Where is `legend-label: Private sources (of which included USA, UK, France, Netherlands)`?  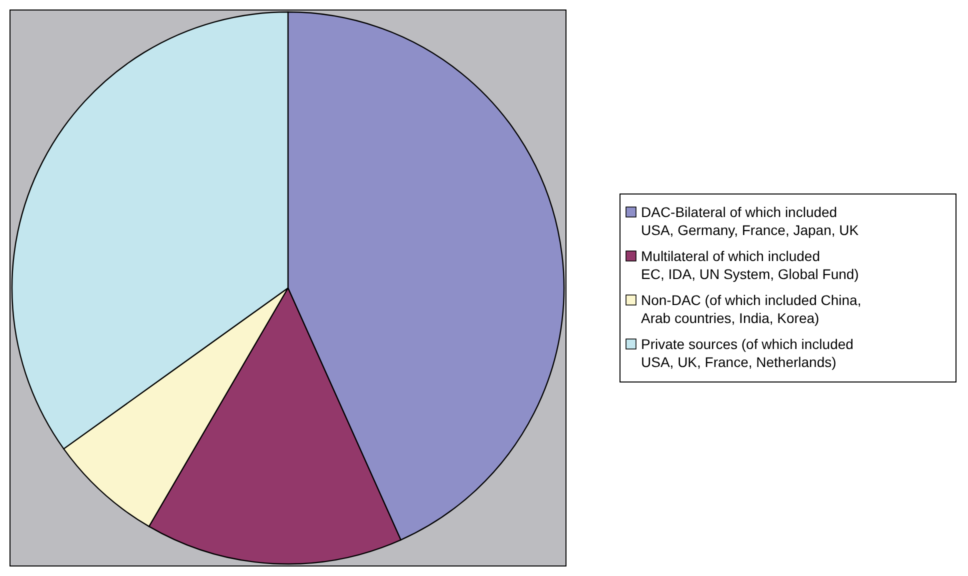
legend-label: Private sources (of which included USA, UK, France, Netherlands) is located at coordinates (747, 353).